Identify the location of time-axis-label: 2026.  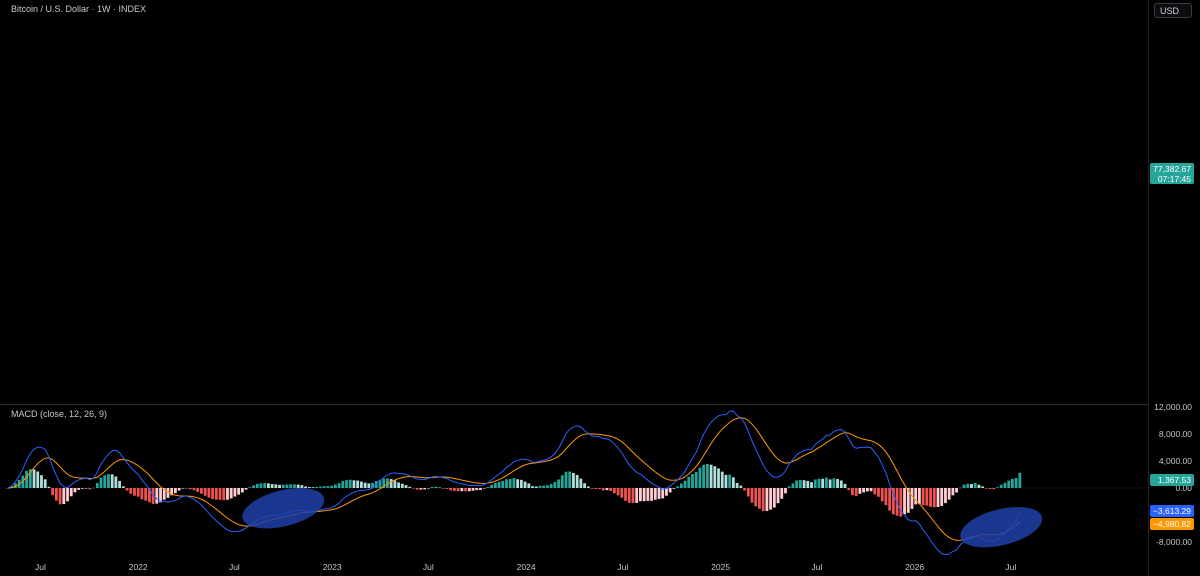
(915, 567).